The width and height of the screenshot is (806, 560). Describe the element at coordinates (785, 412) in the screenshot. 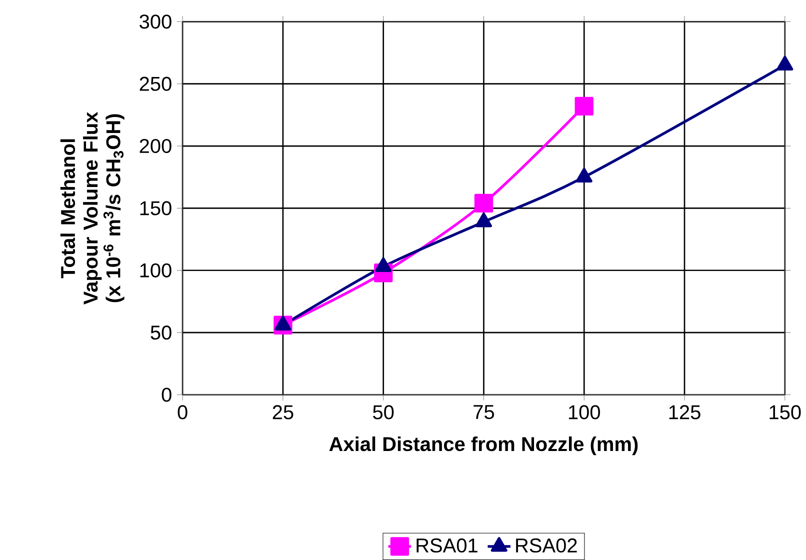

I see `x-tick-label: 150` at that location.